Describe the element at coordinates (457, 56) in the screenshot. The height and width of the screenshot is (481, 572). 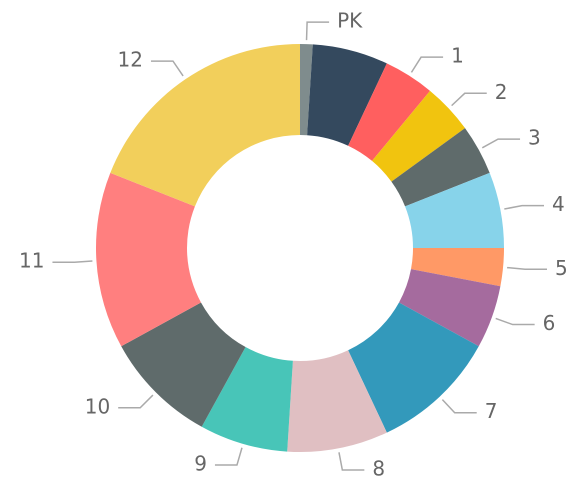
I see `slice-label: 1` at that location.